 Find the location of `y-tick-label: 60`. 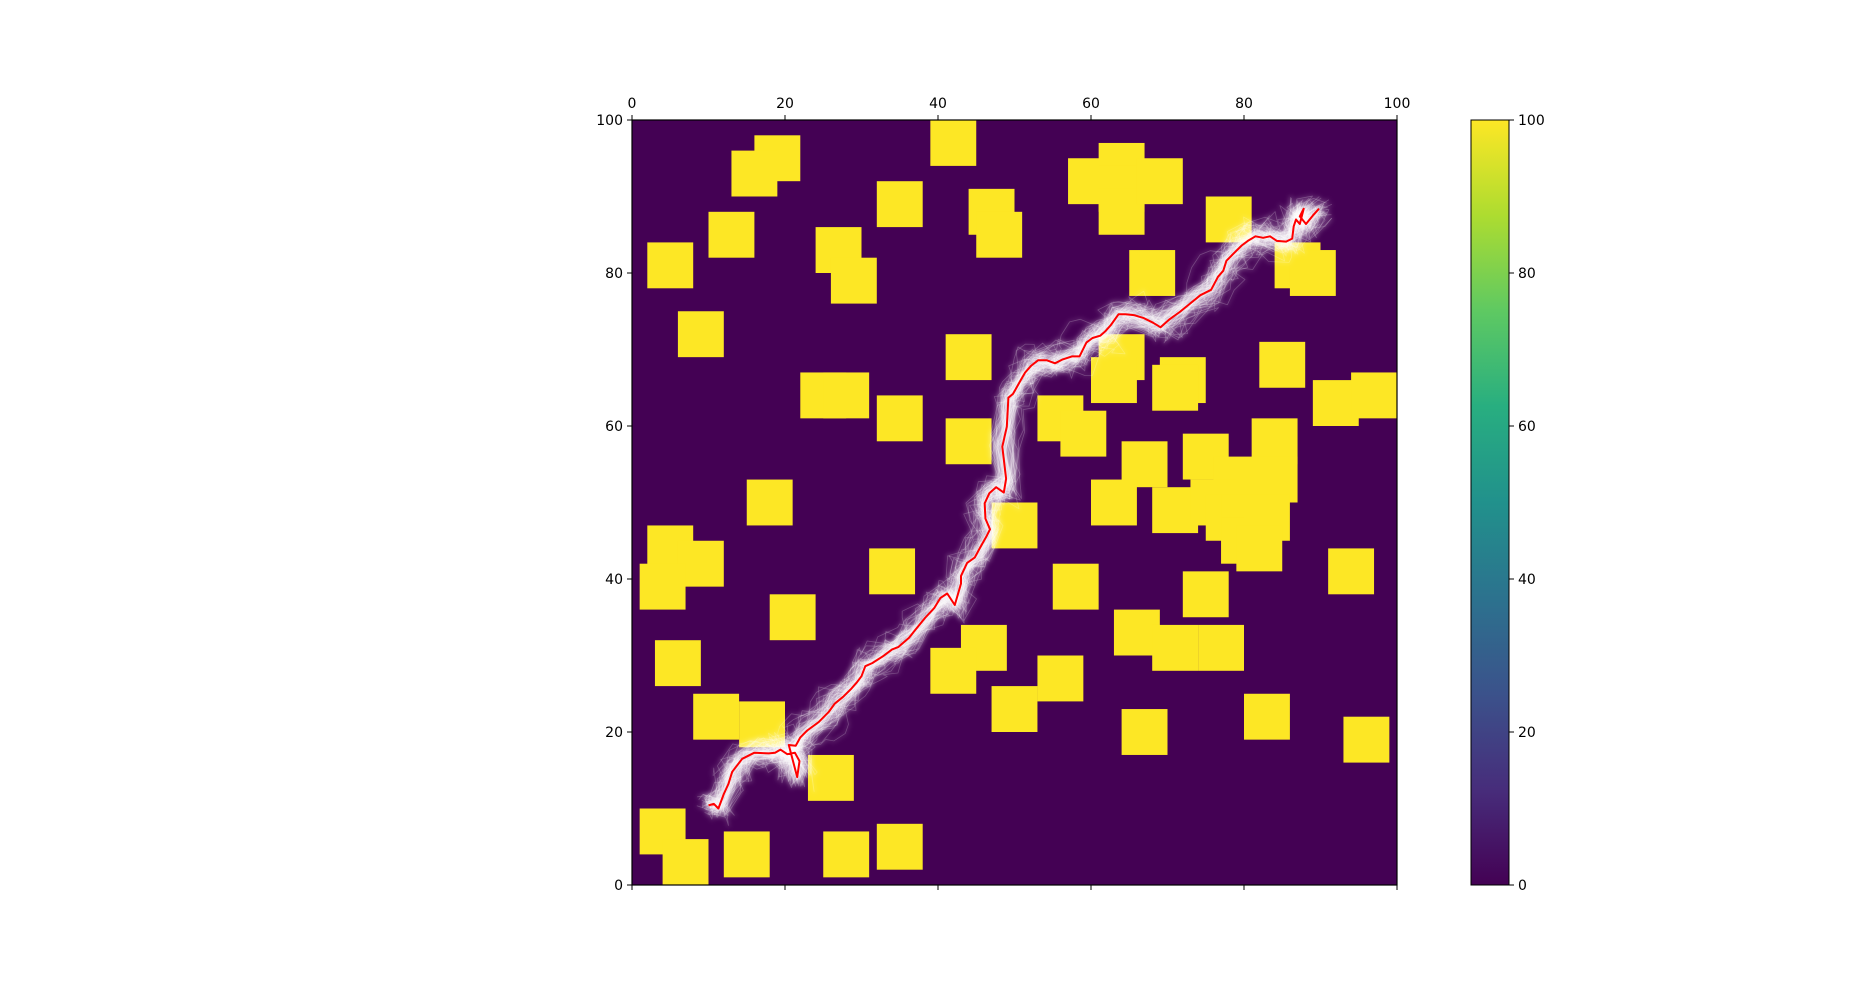

y-tick-label: 60 is located at coordinates (614, 427).